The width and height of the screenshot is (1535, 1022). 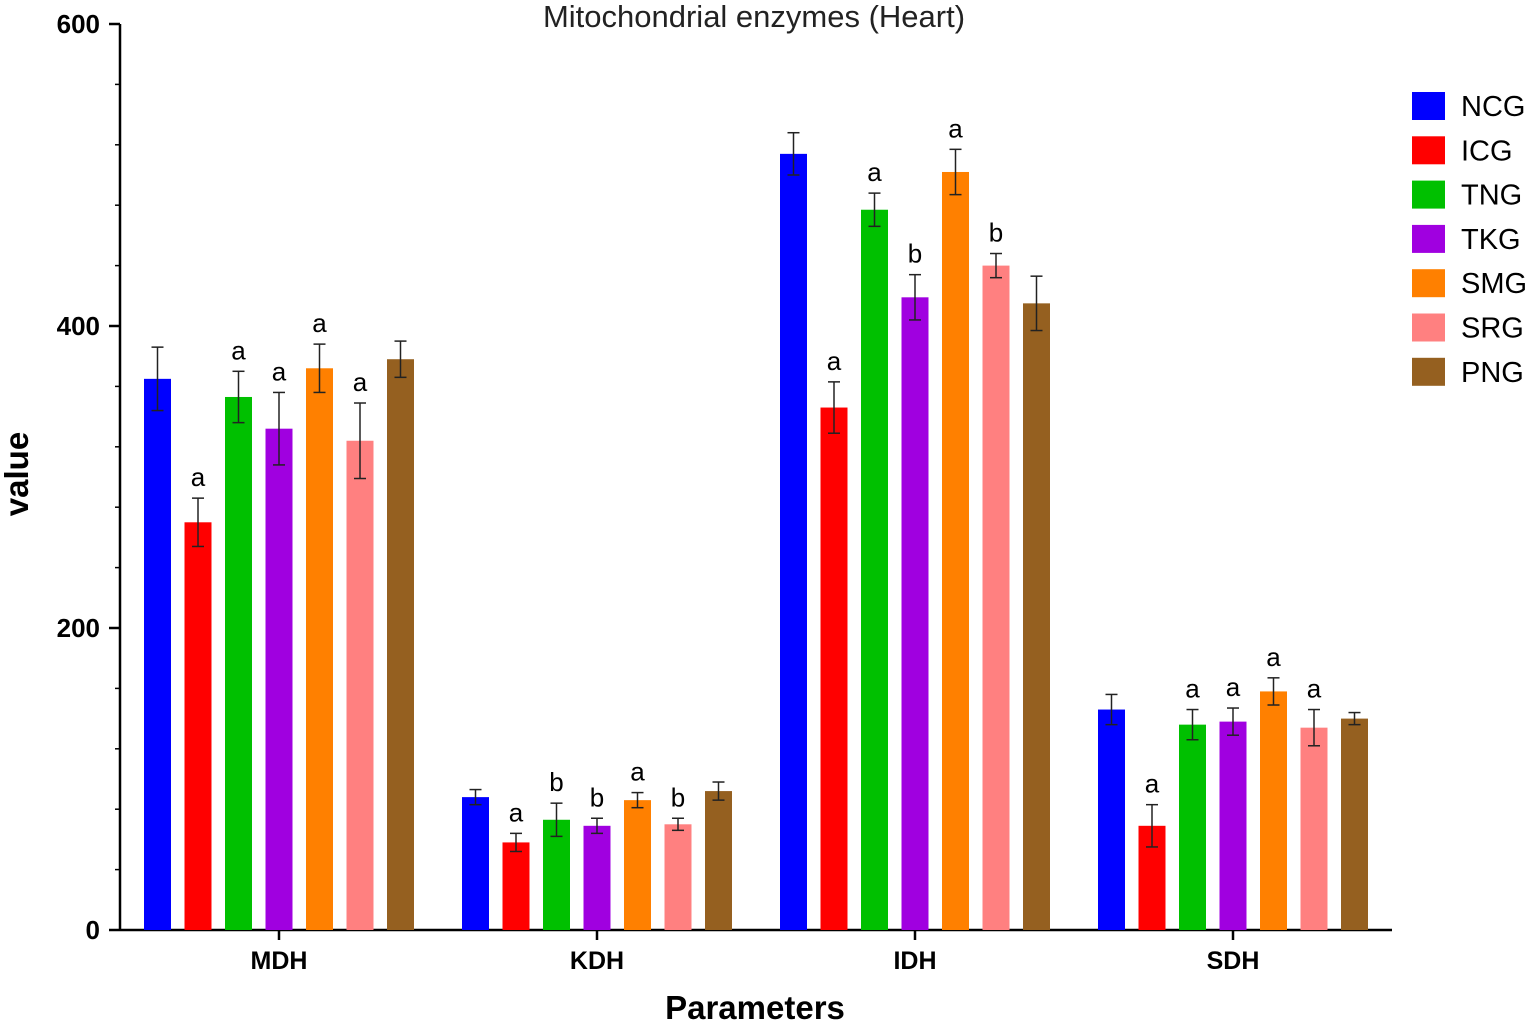 I want to click on legend-label: TKG, so click(x=1491, y=240).